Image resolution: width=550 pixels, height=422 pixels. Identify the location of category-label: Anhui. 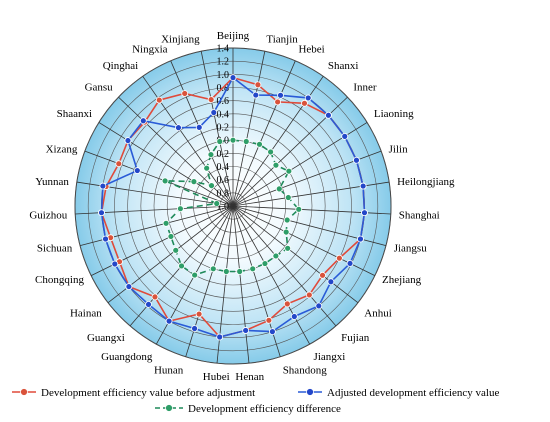
(378, 314).